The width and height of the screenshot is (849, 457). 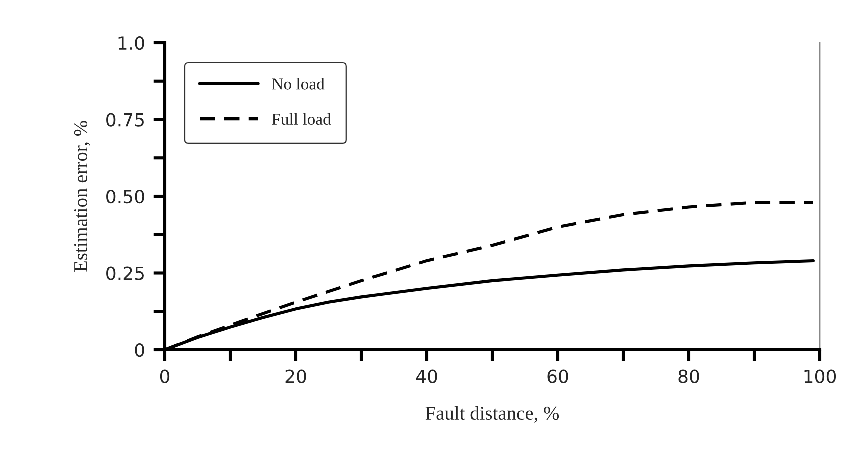 What do you see at coordinates (820, 377) in the screenshot?
I see `x-tick-label: 100` at bounding box center [820, 377].